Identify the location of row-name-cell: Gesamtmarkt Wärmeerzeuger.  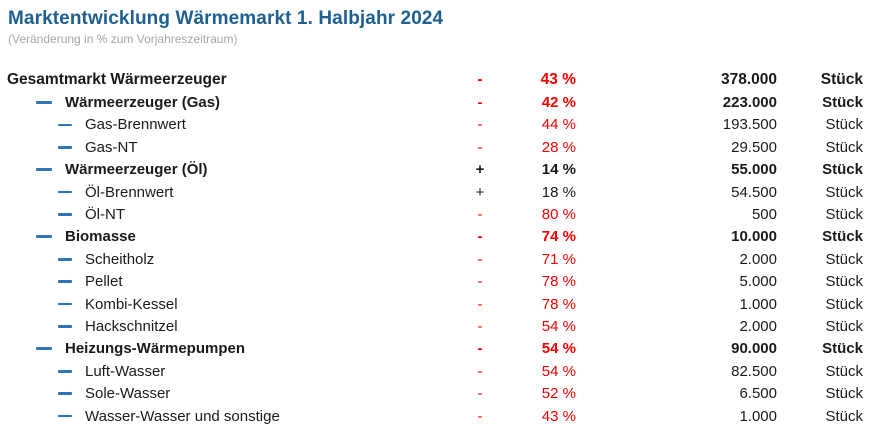
(220, 80).